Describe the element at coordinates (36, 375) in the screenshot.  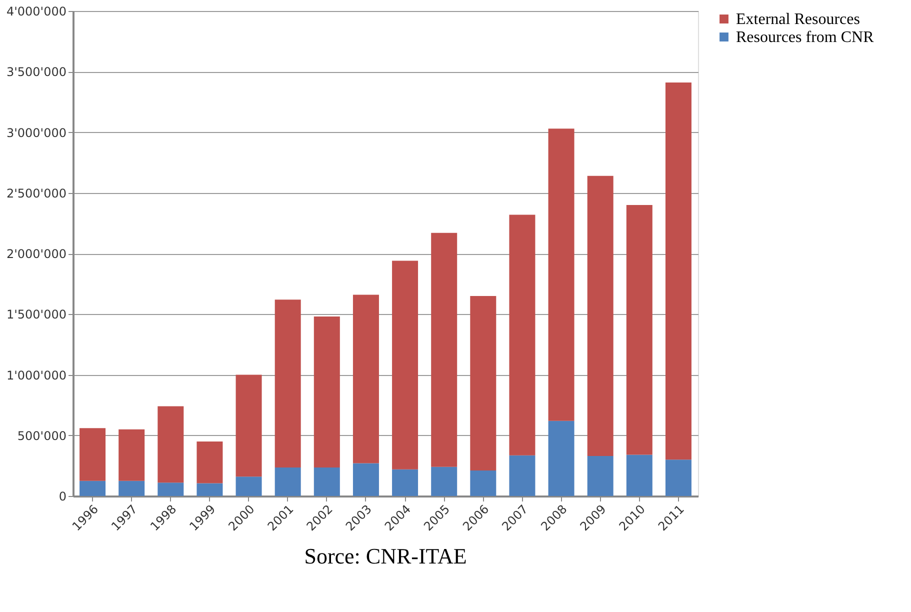
I see `y-tick-label: 1'000'000` at that location.